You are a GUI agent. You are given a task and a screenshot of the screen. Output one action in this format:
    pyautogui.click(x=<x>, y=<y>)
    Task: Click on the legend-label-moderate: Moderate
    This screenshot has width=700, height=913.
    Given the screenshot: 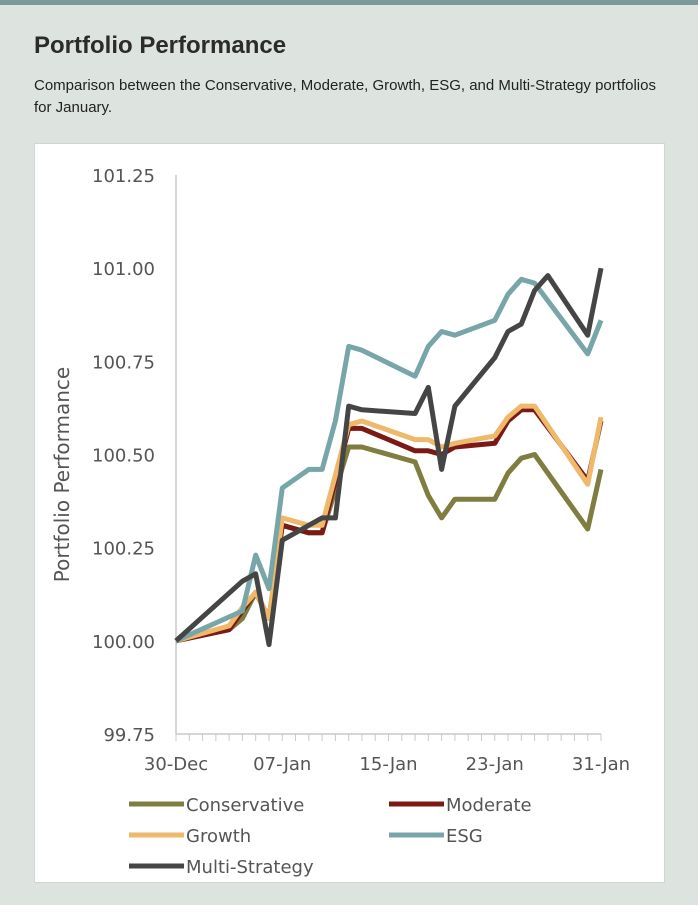 What is the action you would take?
    pyautogui.click(x=489, y=805)
    